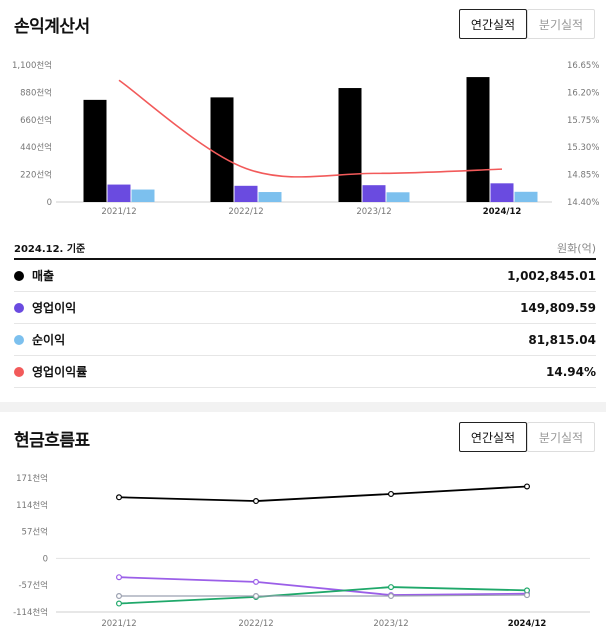 This screenshot has width=606, height=636. I want to click on y-tick-label: -57선억, so click(33, 585).